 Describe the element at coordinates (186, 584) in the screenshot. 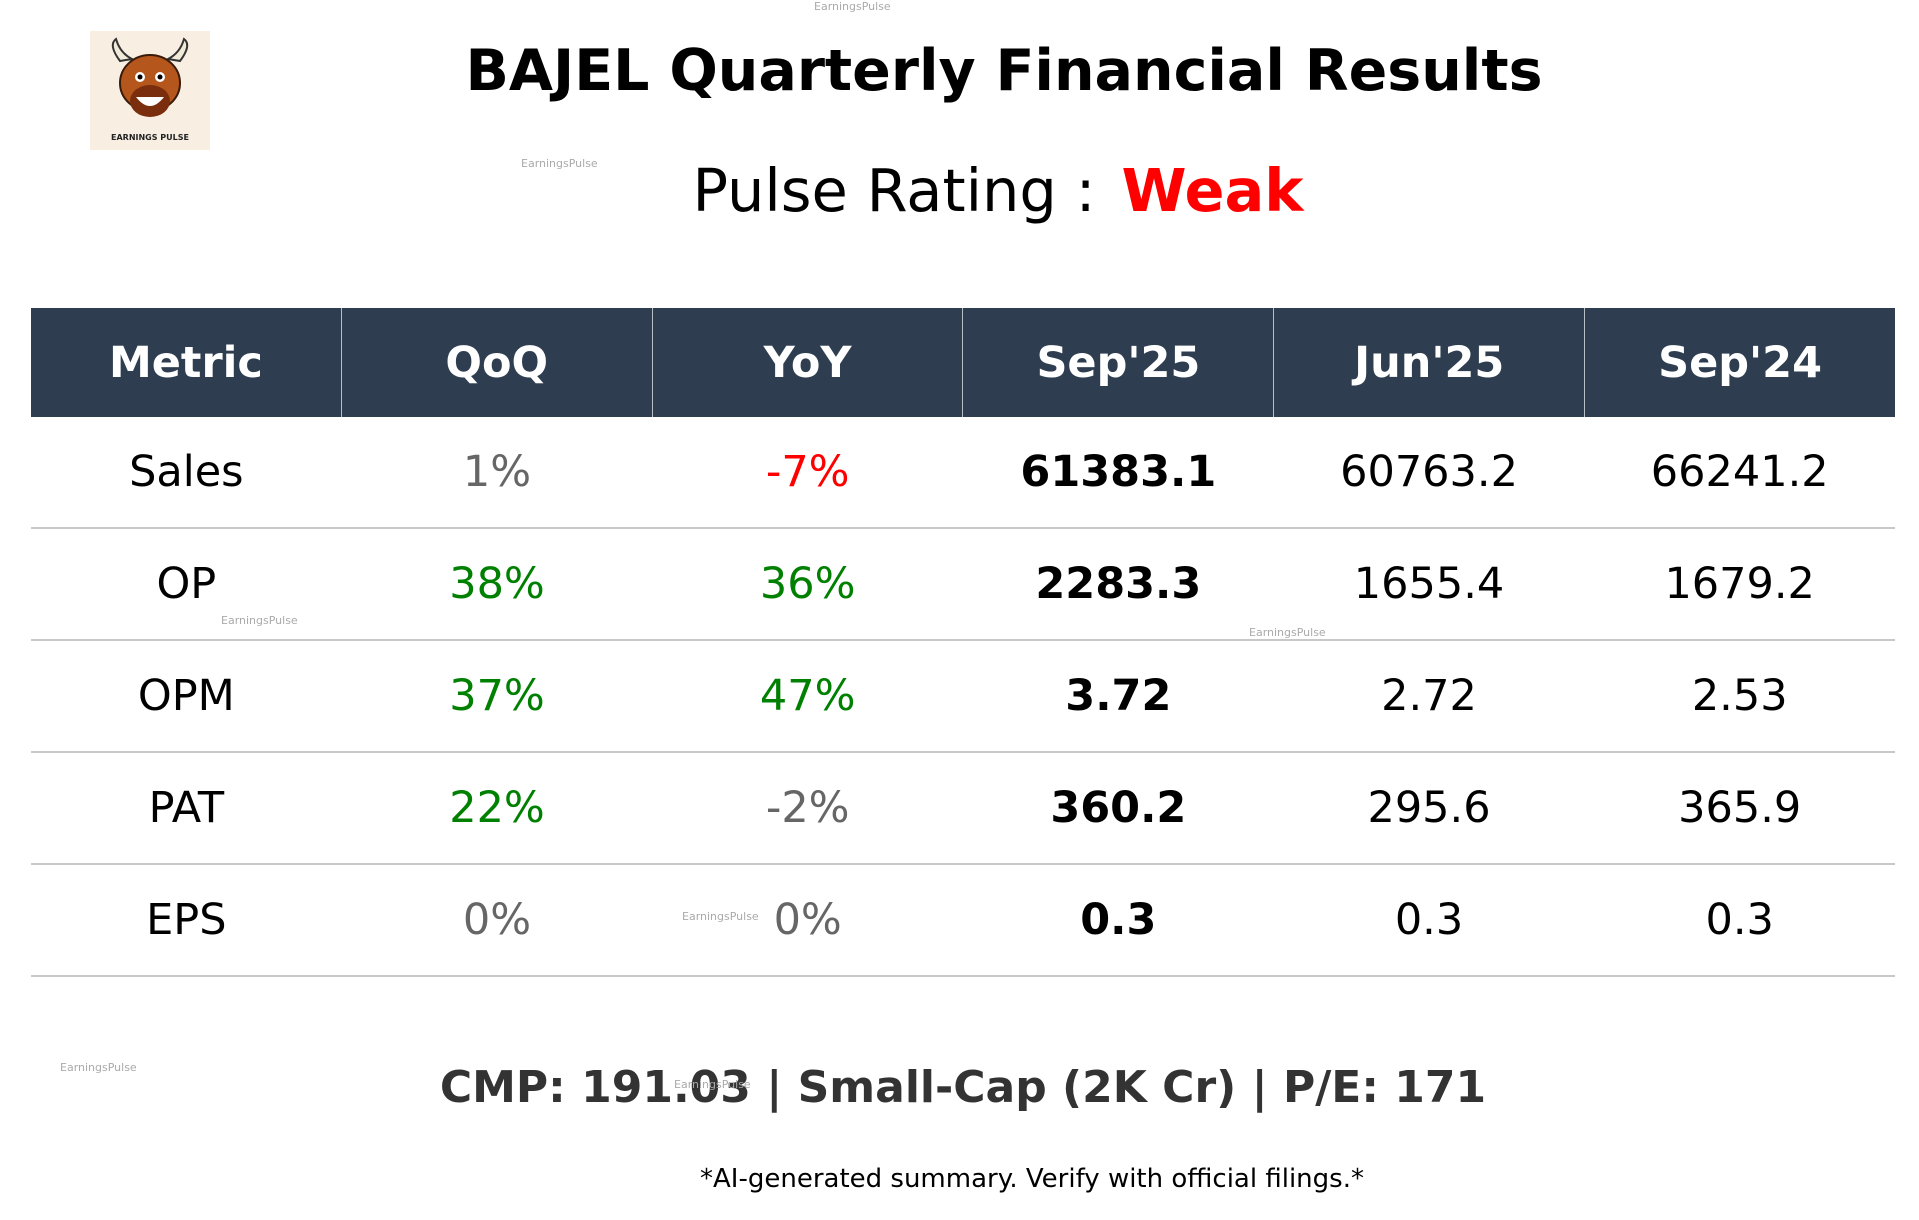

I see `cell: OP` at that location.